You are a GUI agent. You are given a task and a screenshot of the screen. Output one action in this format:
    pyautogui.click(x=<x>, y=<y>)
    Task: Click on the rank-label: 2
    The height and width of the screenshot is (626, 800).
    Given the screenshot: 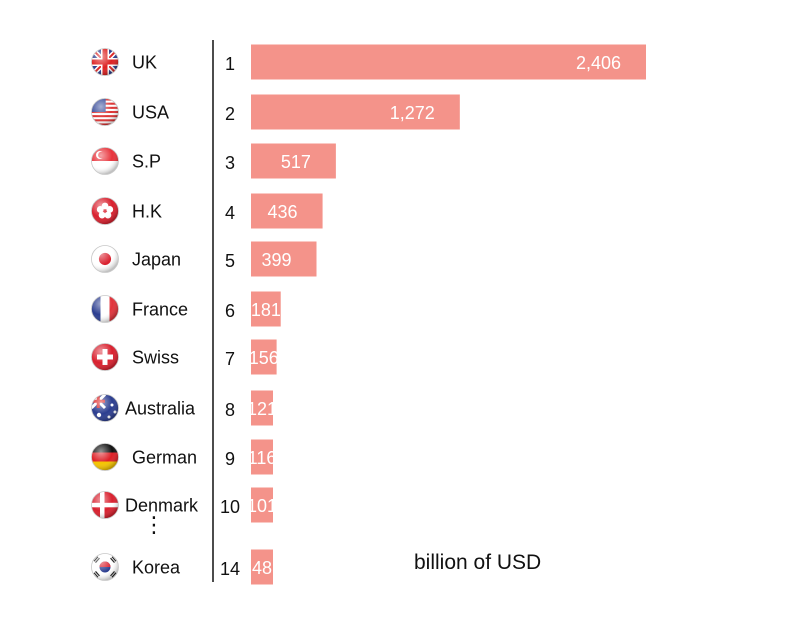 What is the action you would take?
    pyautogui.click(x=230, y=114)
    